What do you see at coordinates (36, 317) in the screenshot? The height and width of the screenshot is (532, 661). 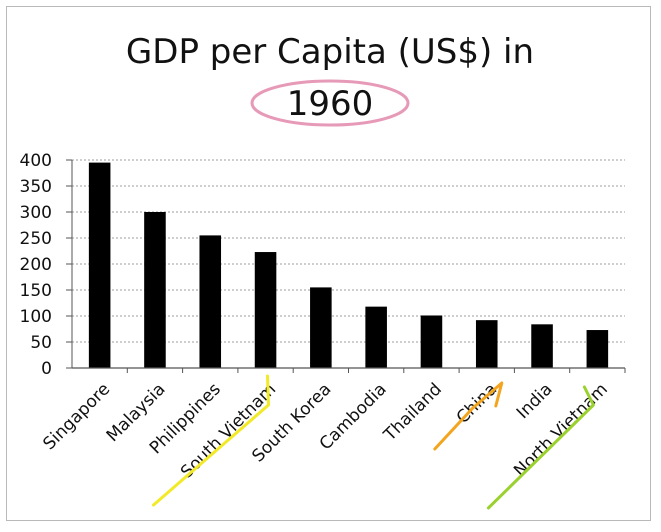 I see `y-tick-label-100: 100` at bounding box center [36, 317].